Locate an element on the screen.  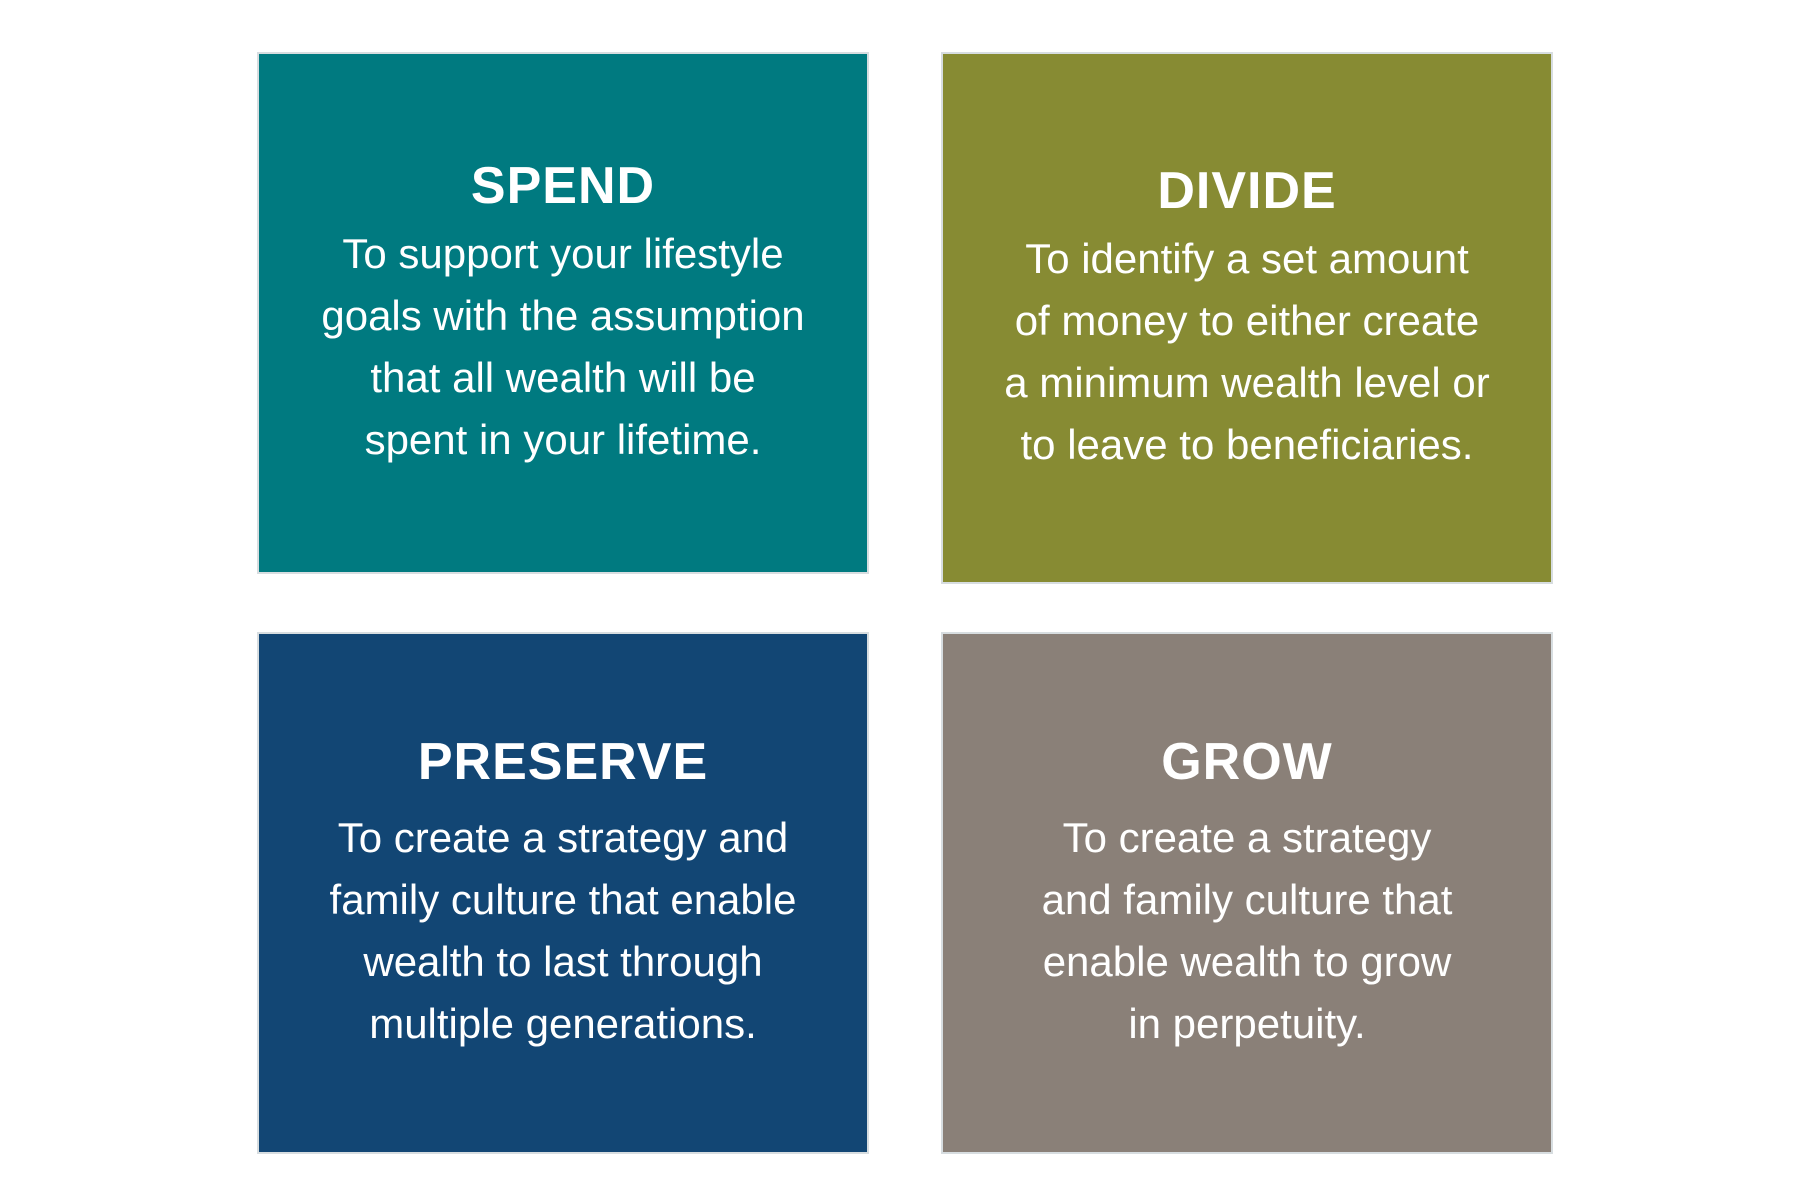
divide-title: DIVIDE is located at coordinates (1247, 191).